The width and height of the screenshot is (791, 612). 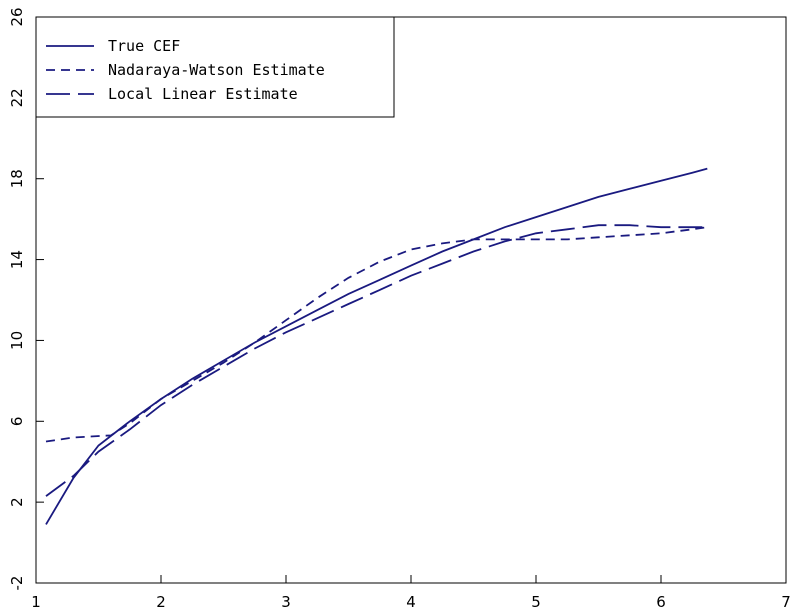 I want to click on x-tick-label: 3, so click(x=286, y=602).